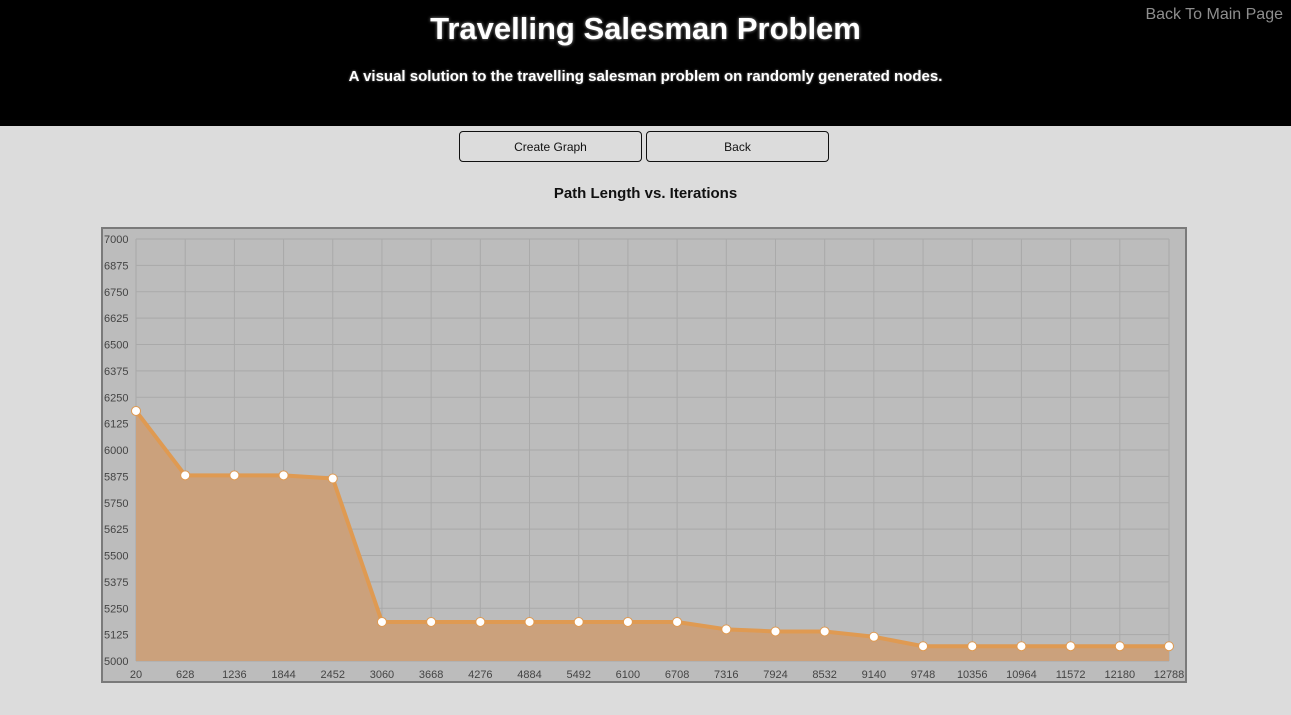 This screenshot has height=715, width=1291. What do you see at coordinates (116, 504) in the screenshot?
I see `y-tick-label: 5750` at bounding box center [116, 504].